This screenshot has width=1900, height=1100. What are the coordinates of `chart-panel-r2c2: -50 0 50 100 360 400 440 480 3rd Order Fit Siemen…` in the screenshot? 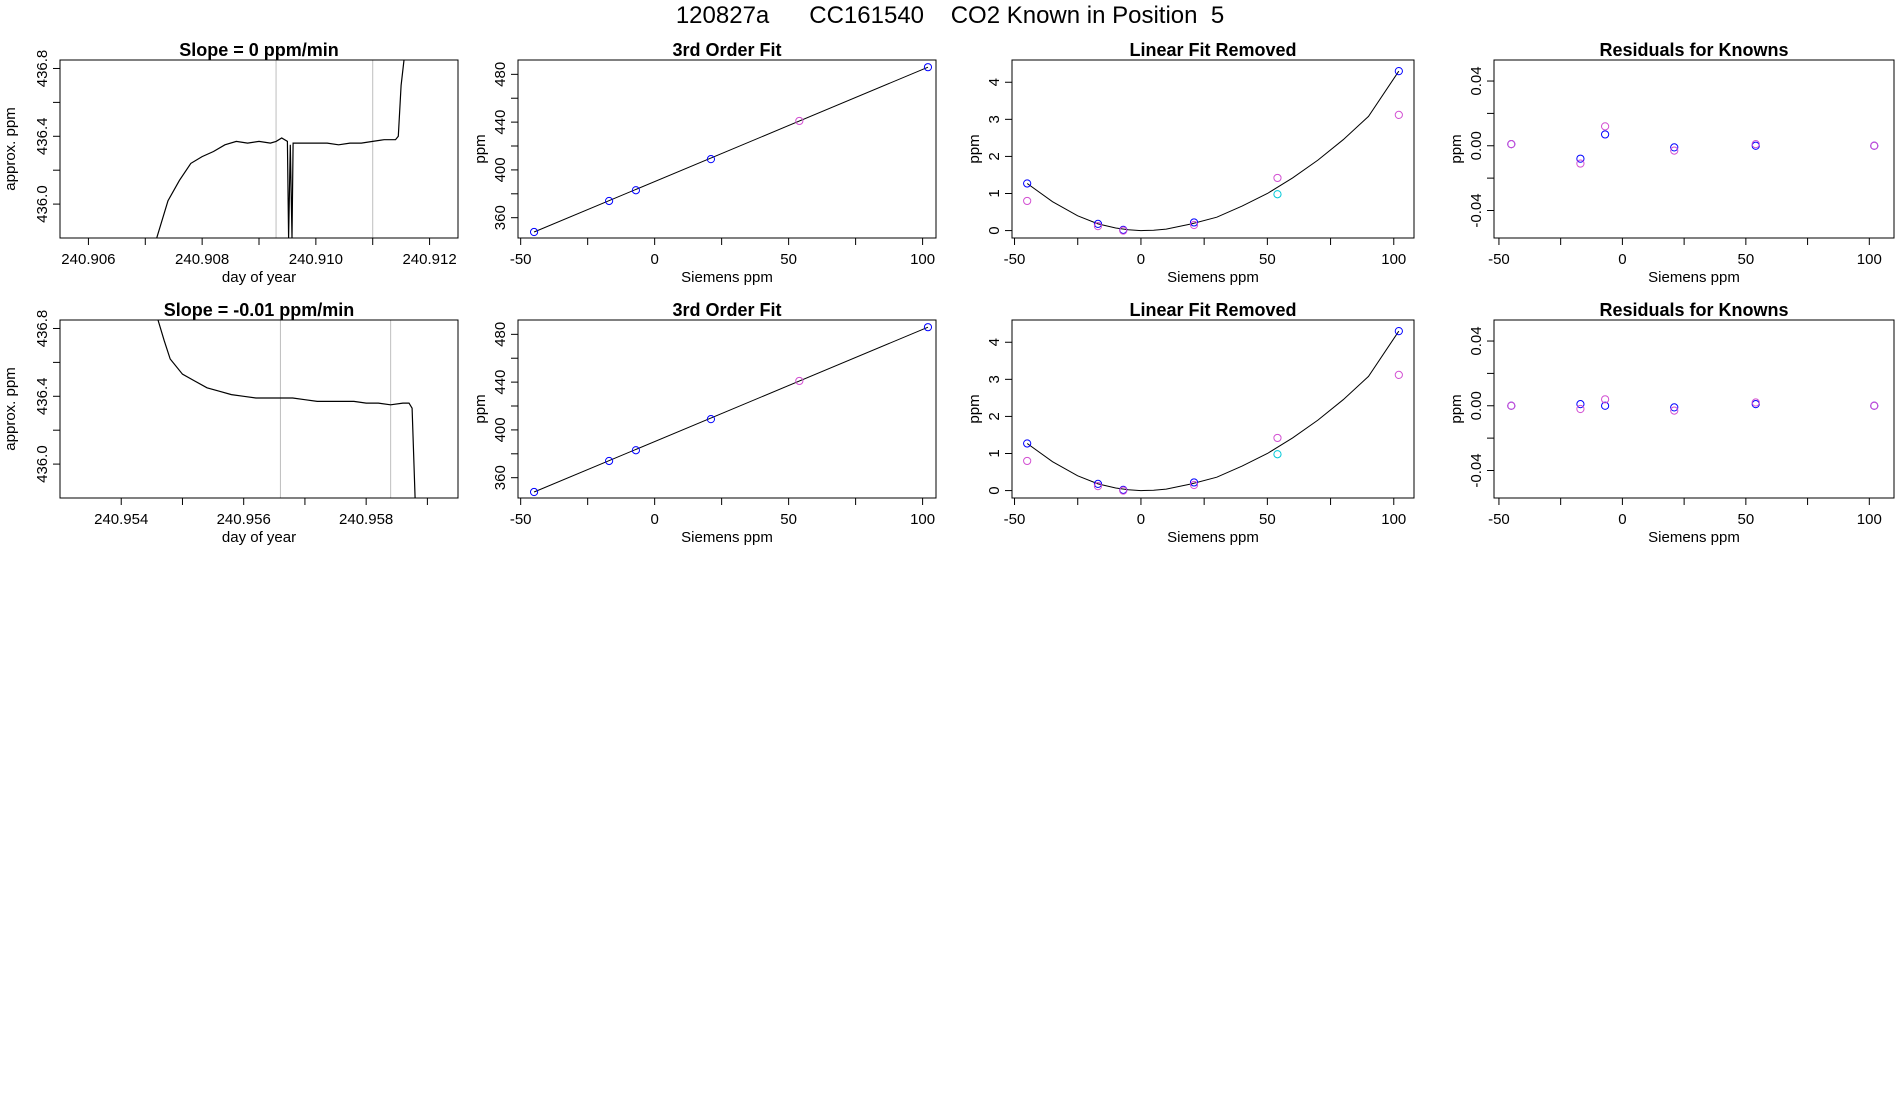 It's located at (704, 423).